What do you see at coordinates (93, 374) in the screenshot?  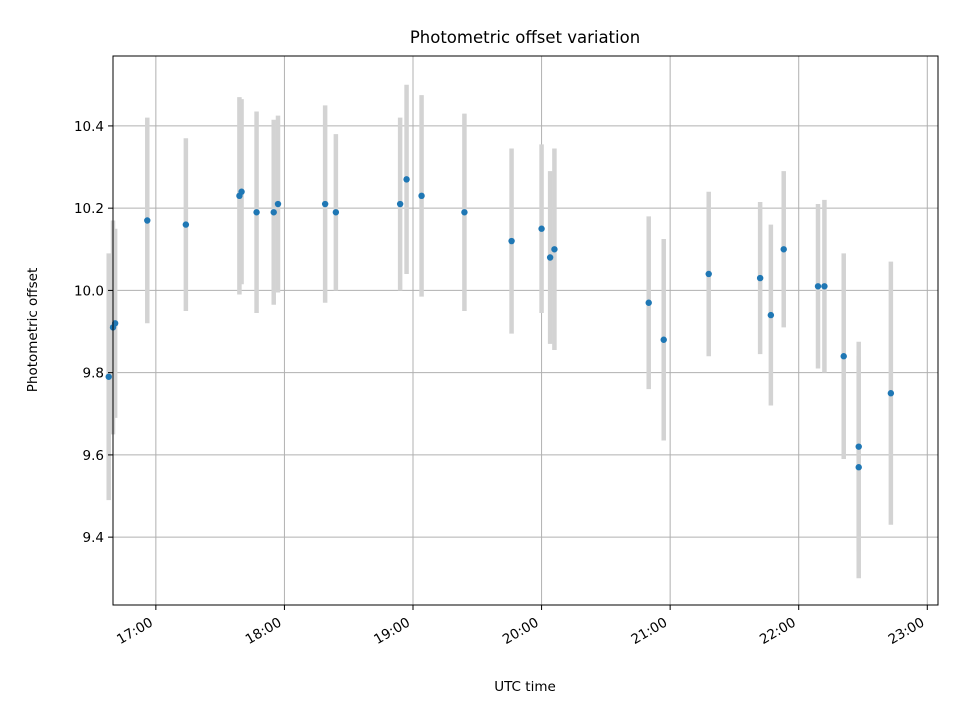 I see `y-tick-label: 9.8` at bounding box center [93, 374].